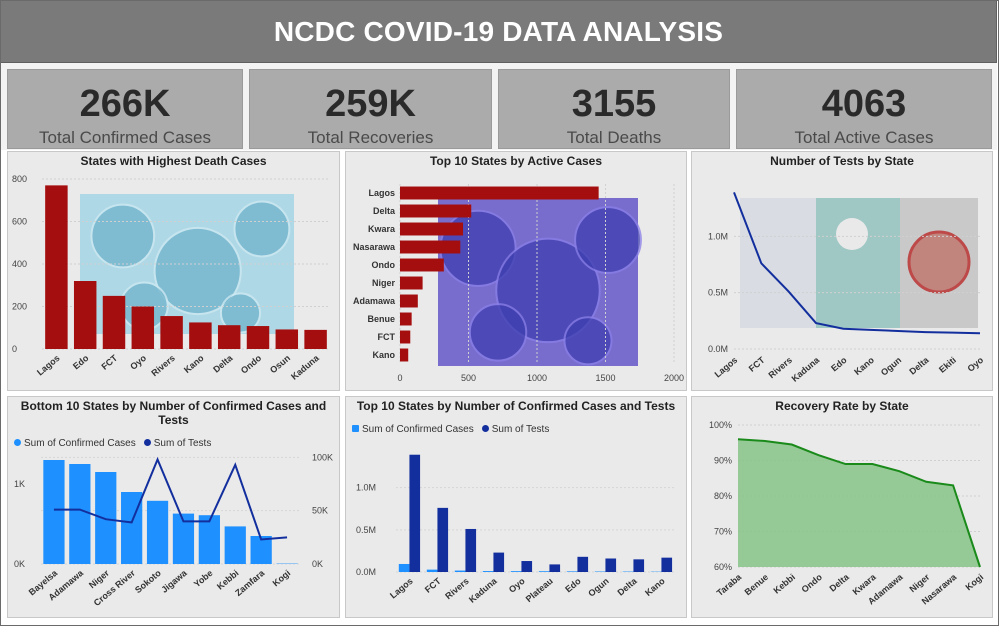 The width and height of the screenshot is (999, 626). Describe the element at coordinates (19, 222) in the screenshot. I see `y-tick-label: 600` at that location.